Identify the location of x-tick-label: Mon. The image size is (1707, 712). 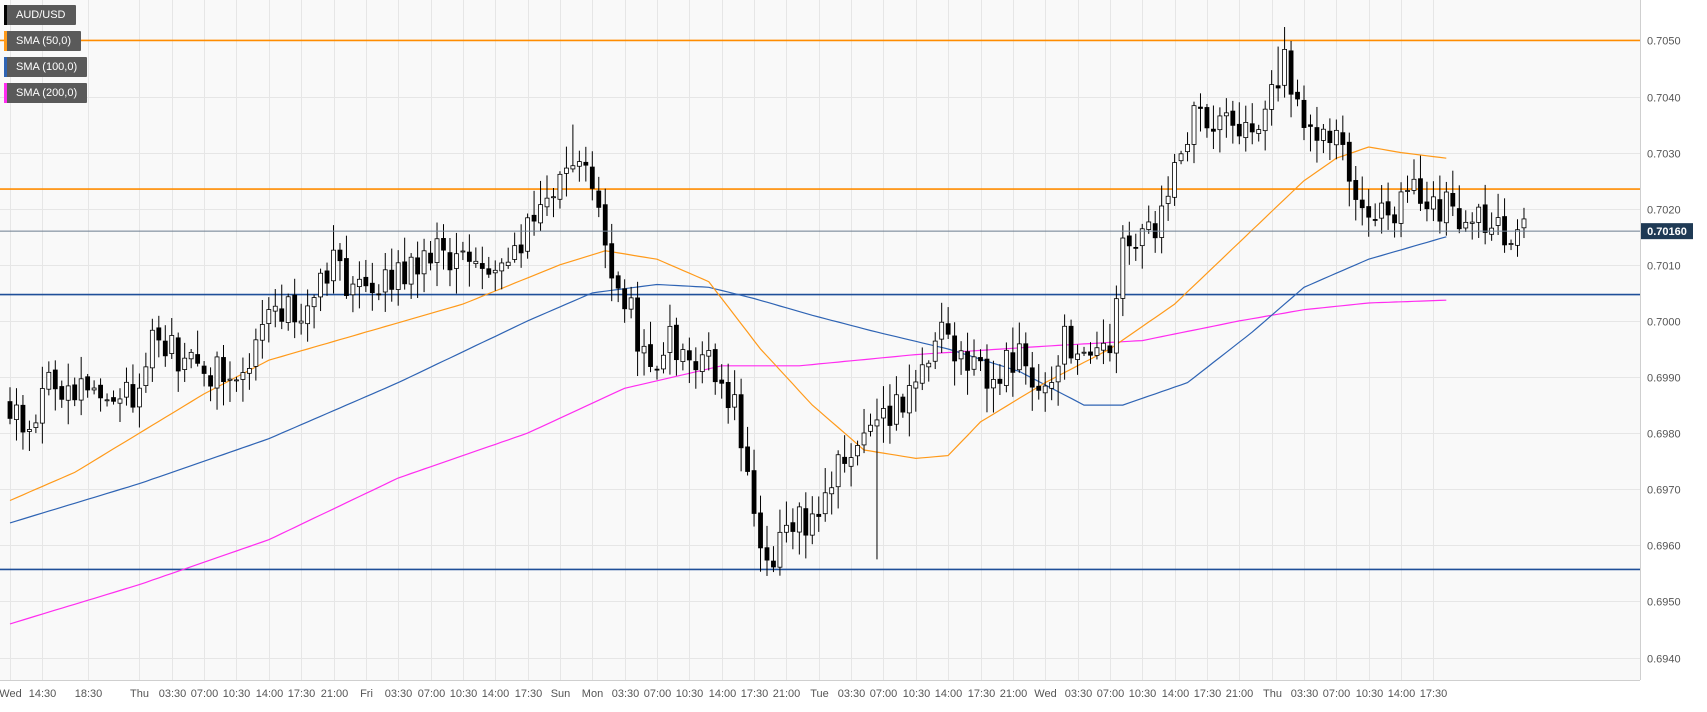
(592, 694).